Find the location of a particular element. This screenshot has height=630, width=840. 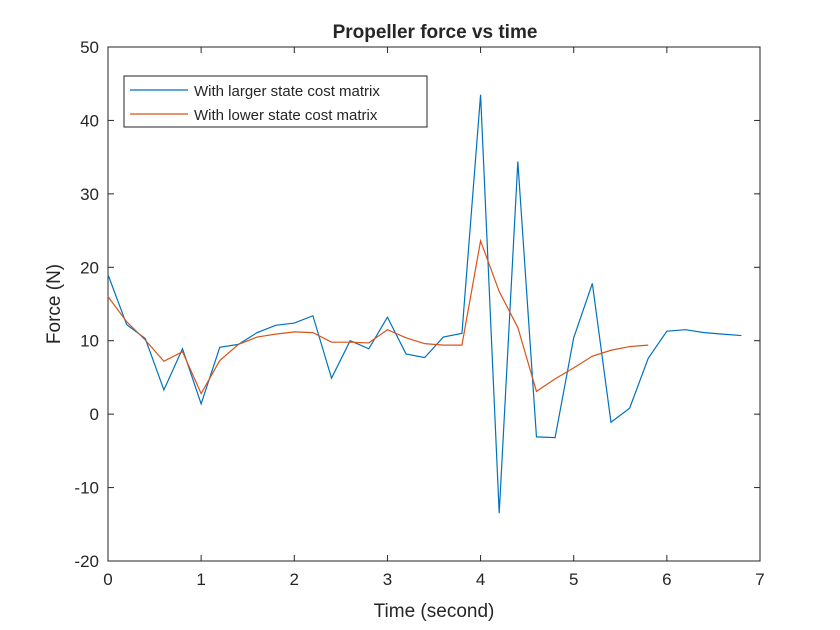

legend-label-larger: With larger state cost matrix is located at coordinates (287, 91).